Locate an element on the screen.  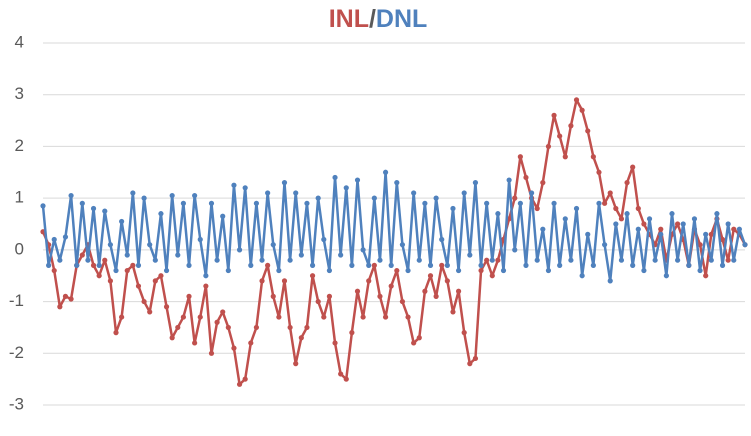
y-tick-label: -3 is located at coordinates (16, 403).